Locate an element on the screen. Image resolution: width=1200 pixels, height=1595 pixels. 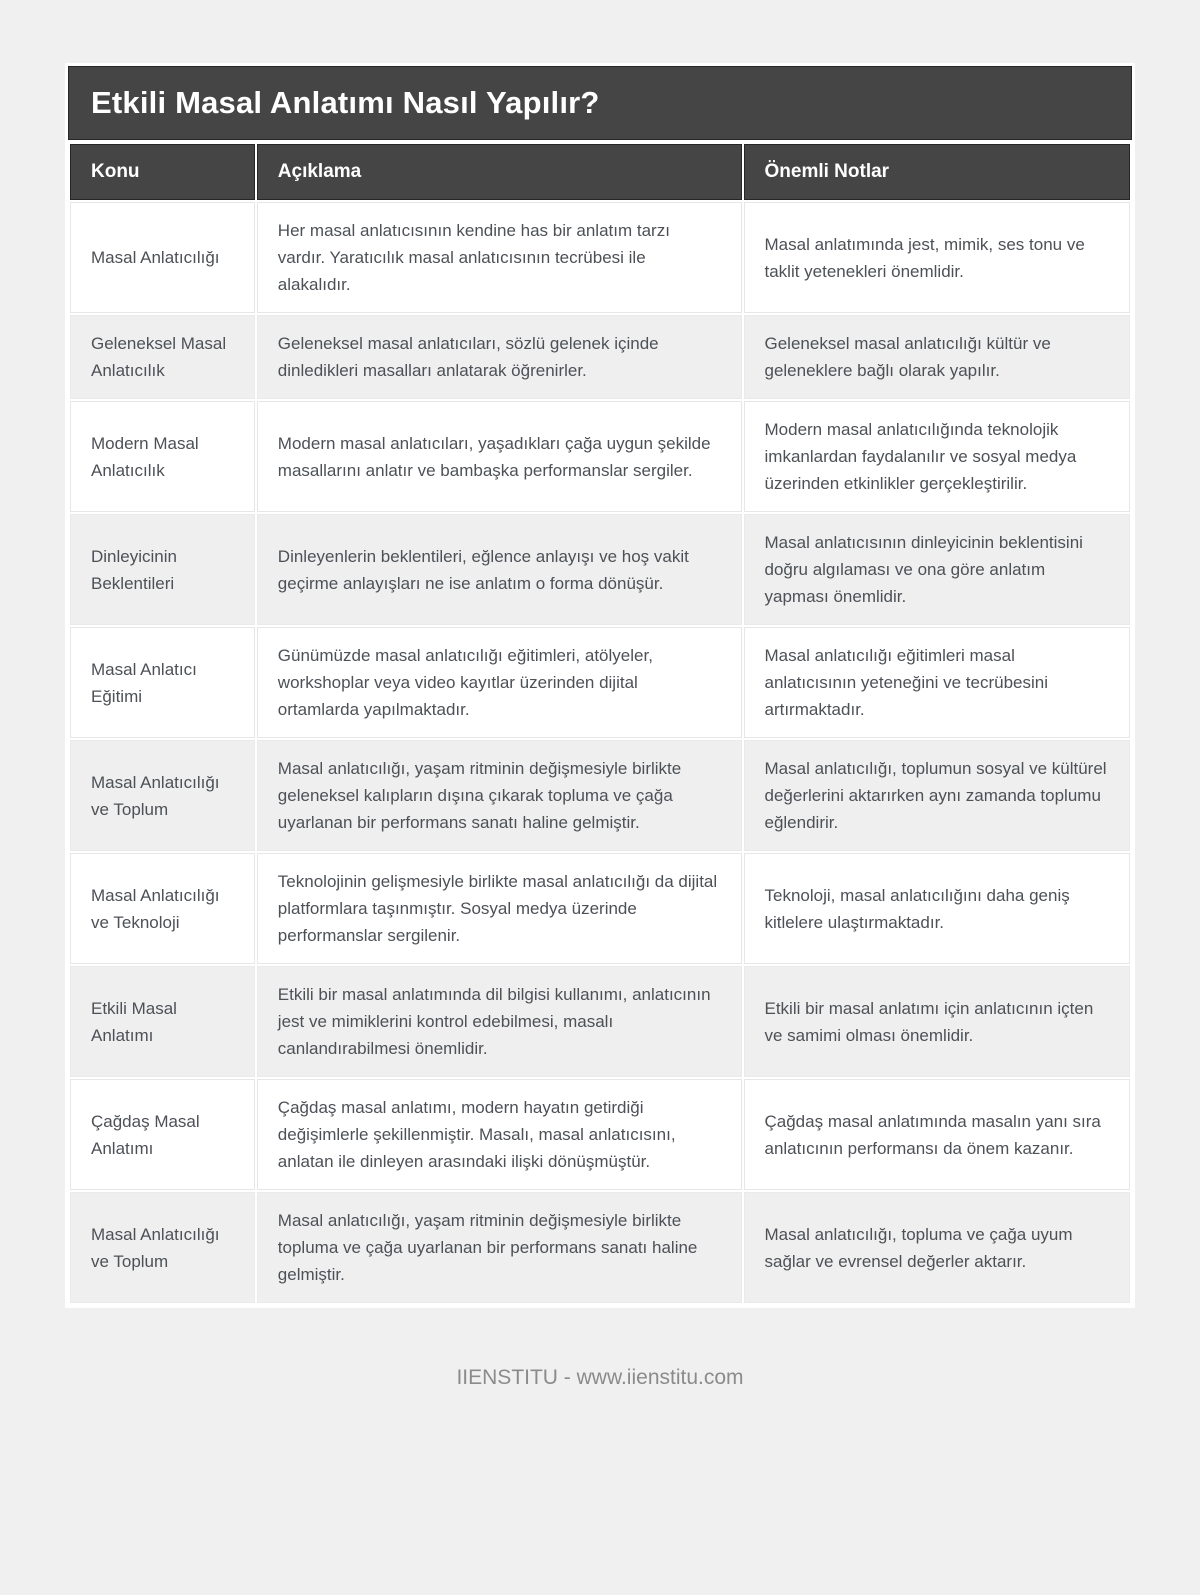
page-title: Etkili Masal Anlatımı Nasıl Yapılır? is located at coordinates (600, 103).